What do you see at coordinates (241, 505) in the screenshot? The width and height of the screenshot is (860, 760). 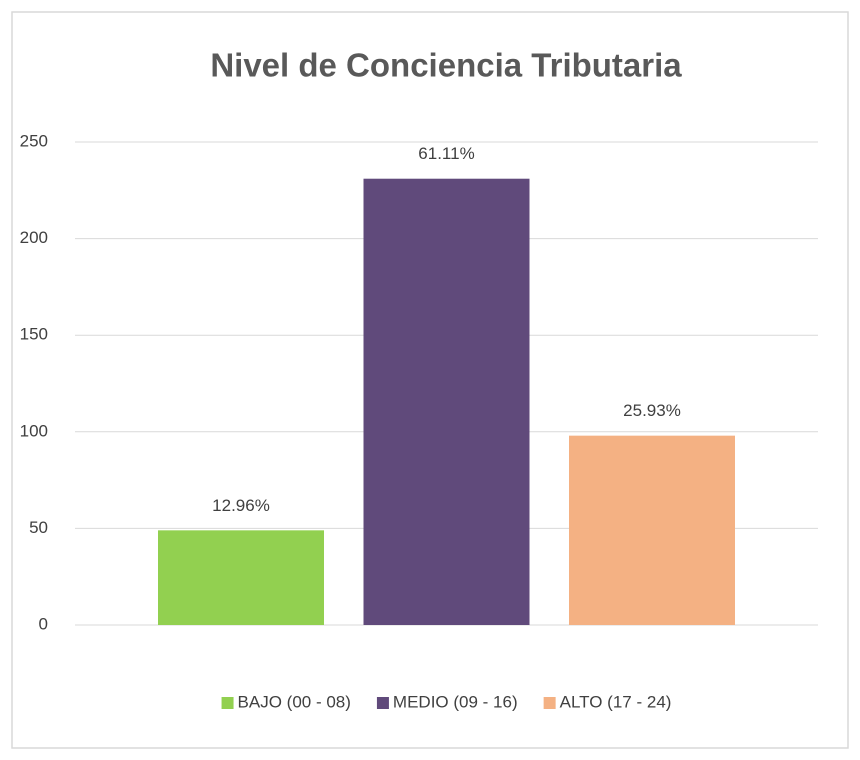 I see `data-label: 12.96%` at bounding box center [241, 505].